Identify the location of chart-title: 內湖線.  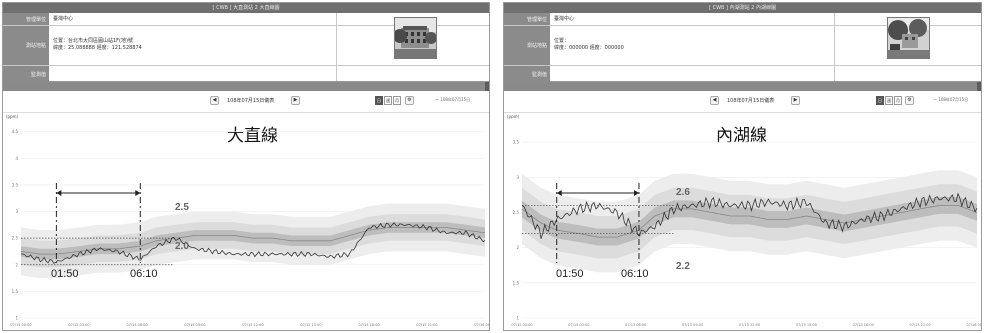
(741, 136).